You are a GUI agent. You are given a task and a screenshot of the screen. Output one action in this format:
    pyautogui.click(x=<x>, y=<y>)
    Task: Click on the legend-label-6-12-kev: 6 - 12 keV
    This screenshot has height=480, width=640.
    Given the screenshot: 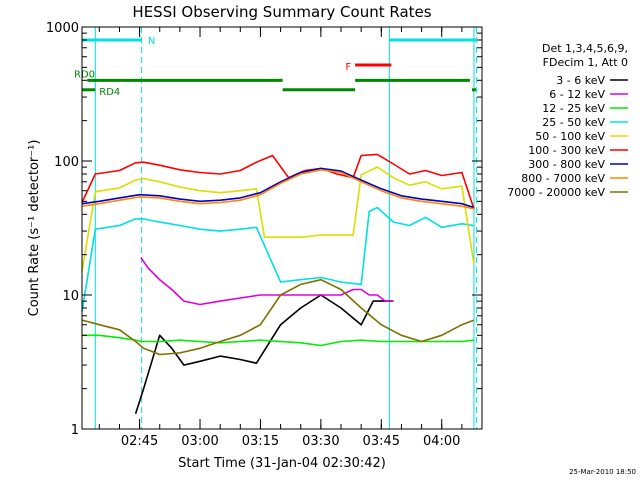 What is the action you would take?
    pyautogui.click(x=577, y=94)
    